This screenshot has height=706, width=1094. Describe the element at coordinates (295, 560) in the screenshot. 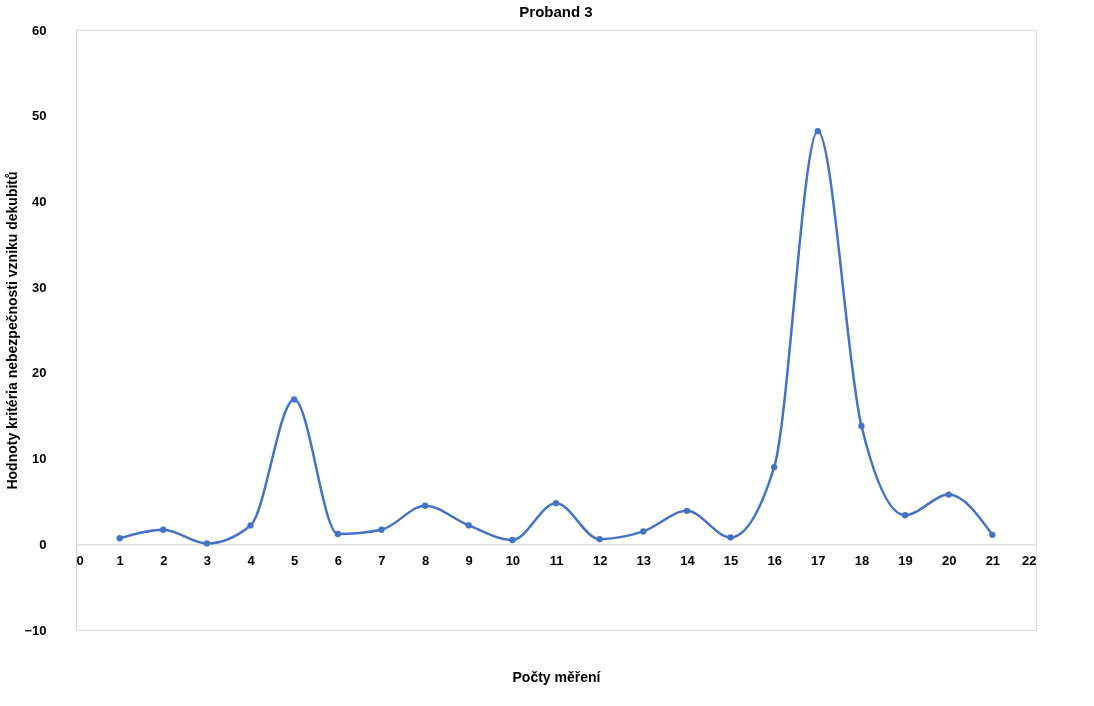

I see `x-tick-label: 5` at that location.